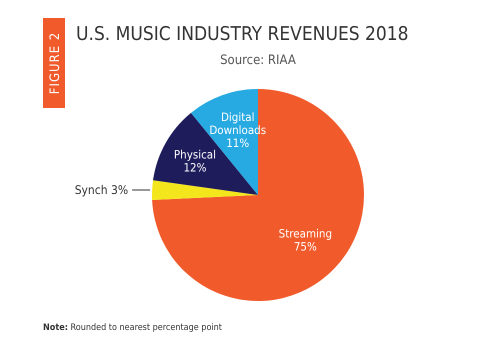  What do you see at coordinates (305, 233) in the screenshot?
I see `slice-label: Streaming` at bounding box center [305, 233].